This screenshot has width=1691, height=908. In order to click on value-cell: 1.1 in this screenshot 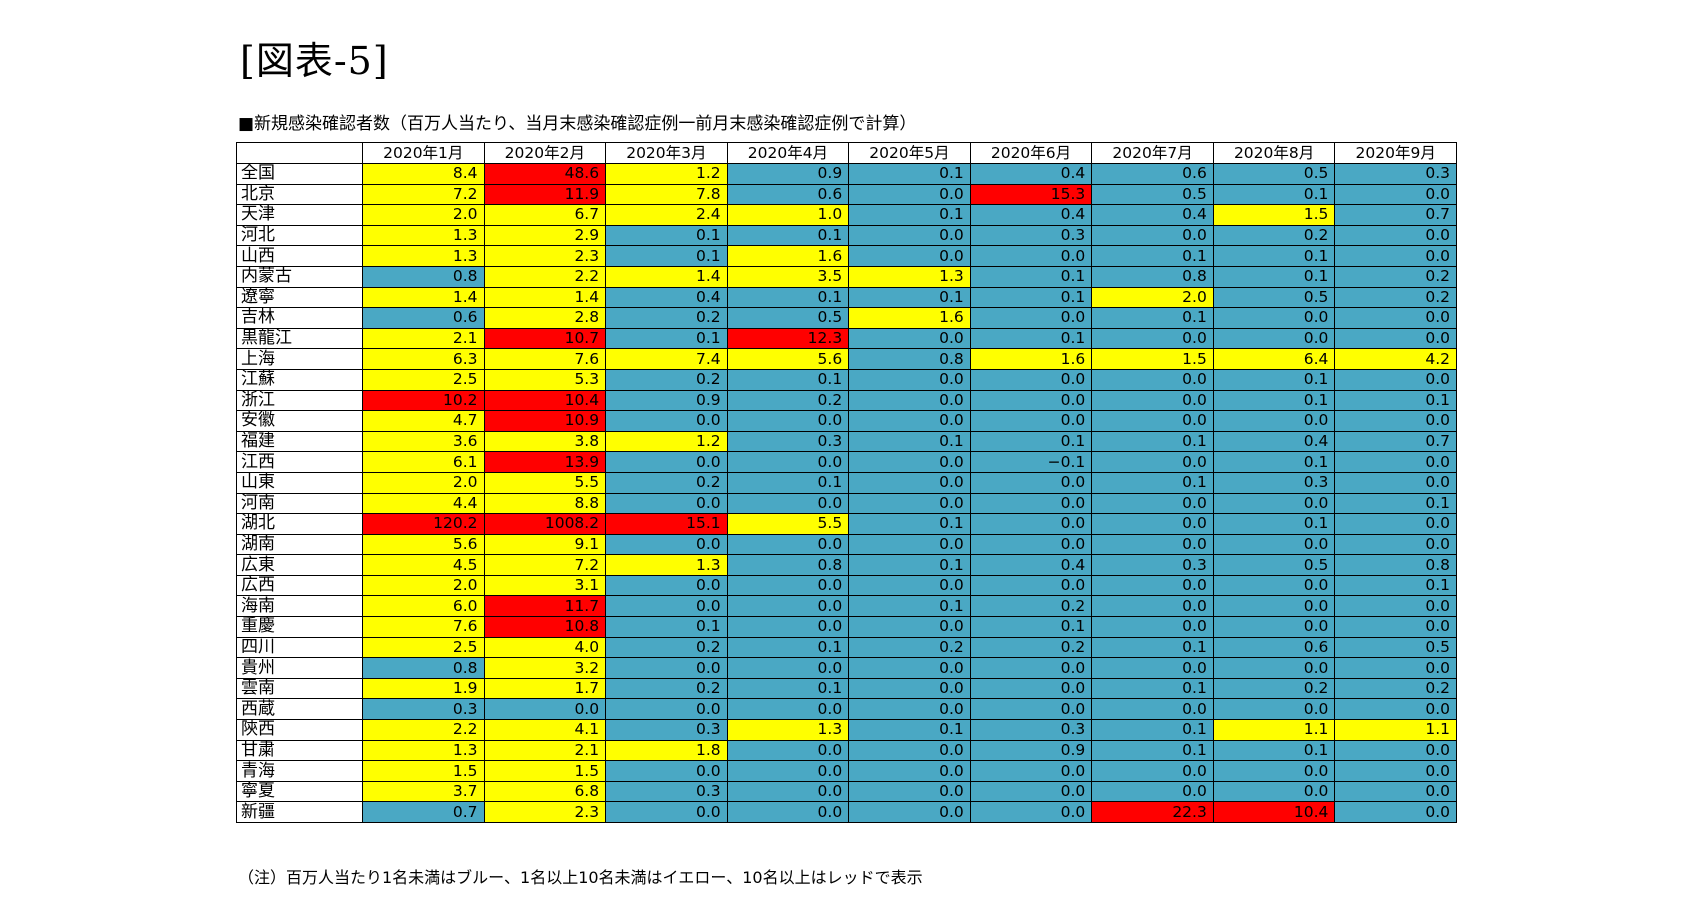, I will do `click(1274, 730)`.